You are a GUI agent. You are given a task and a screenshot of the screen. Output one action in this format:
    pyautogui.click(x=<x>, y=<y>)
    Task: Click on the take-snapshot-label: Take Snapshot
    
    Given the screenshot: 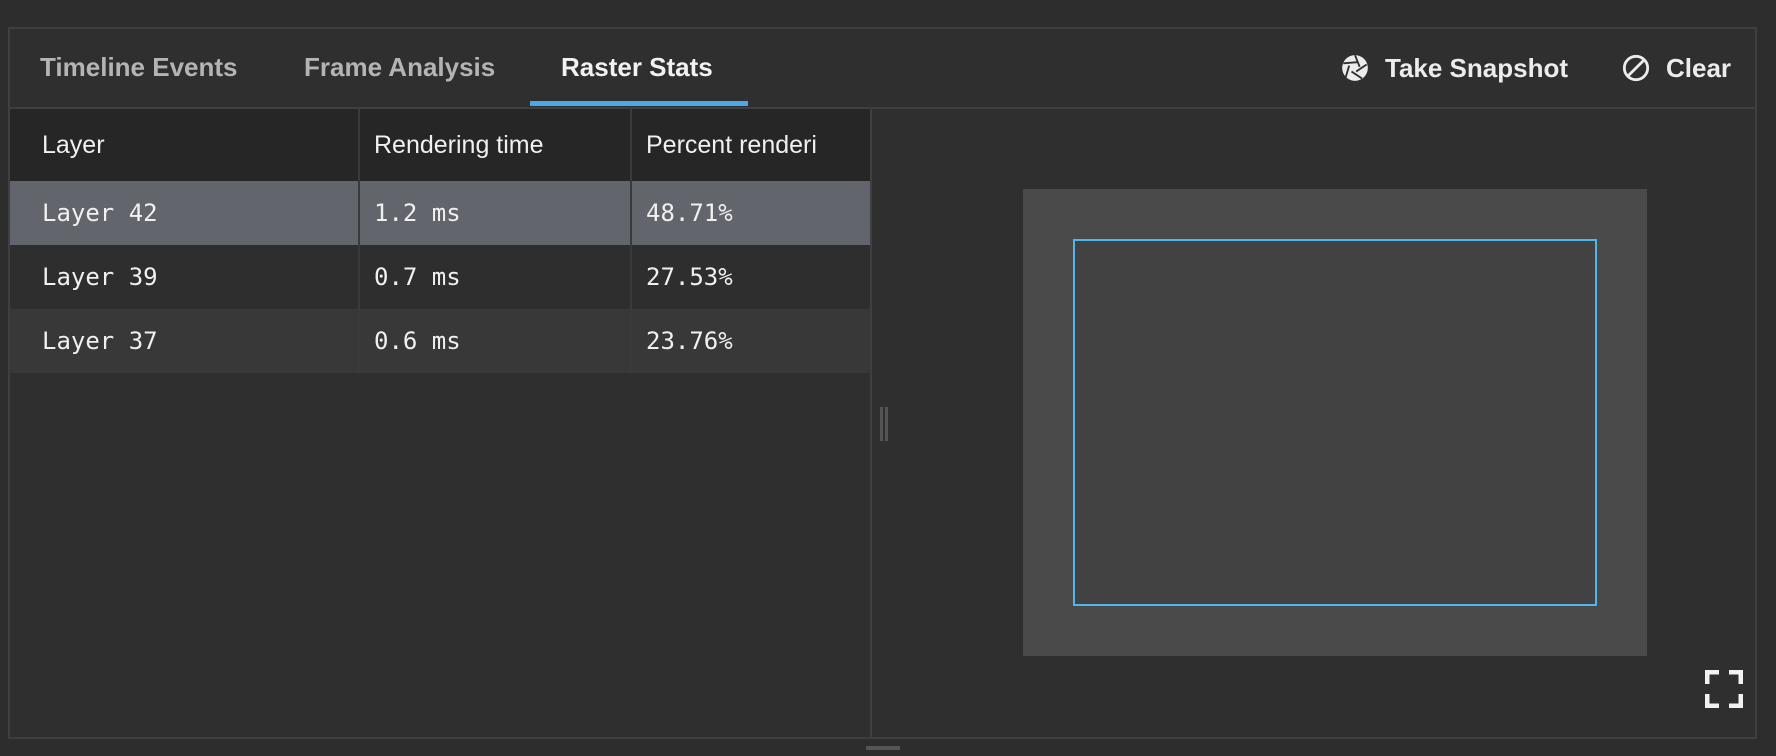 What is the action you would take?
    pyautogui.click(x=1477, y=68)
    